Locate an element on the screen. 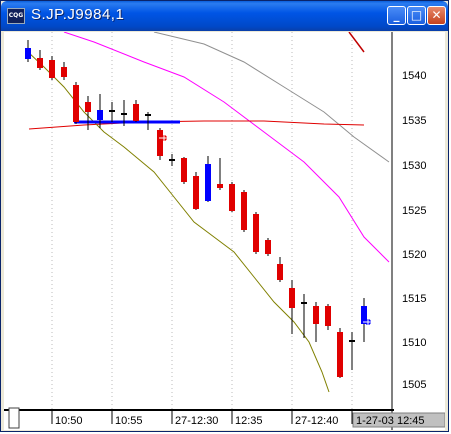 This screenshot has height=434, width=451. price-label-1540: 1540 is located at coordinates (414, 76).